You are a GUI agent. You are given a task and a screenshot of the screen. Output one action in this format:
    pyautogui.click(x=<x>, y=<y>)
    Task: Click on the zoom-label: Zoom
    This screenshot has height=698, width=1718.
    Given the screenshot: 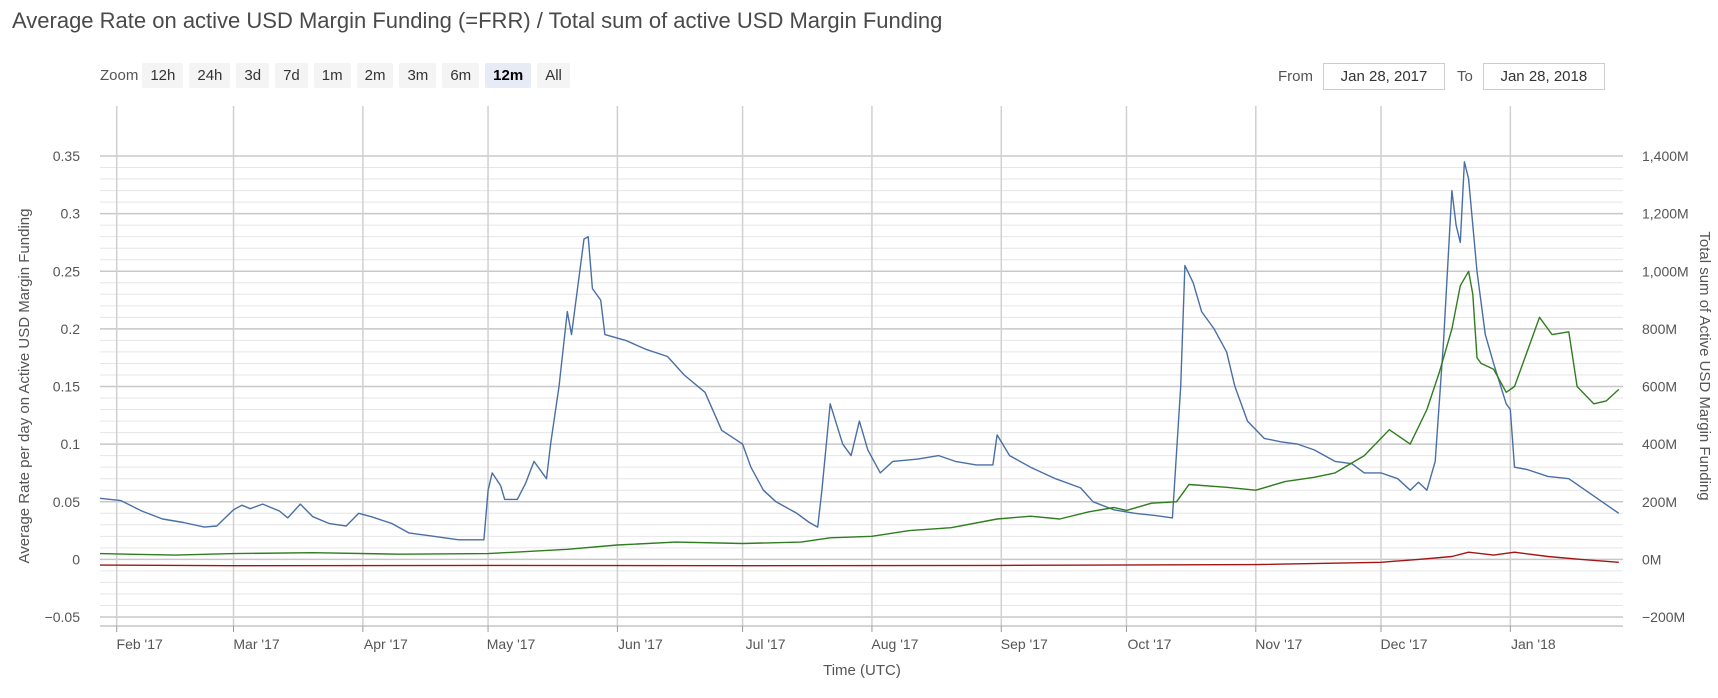 What is the action you would take?
    pyautogui.click(x=119, y=75)
    